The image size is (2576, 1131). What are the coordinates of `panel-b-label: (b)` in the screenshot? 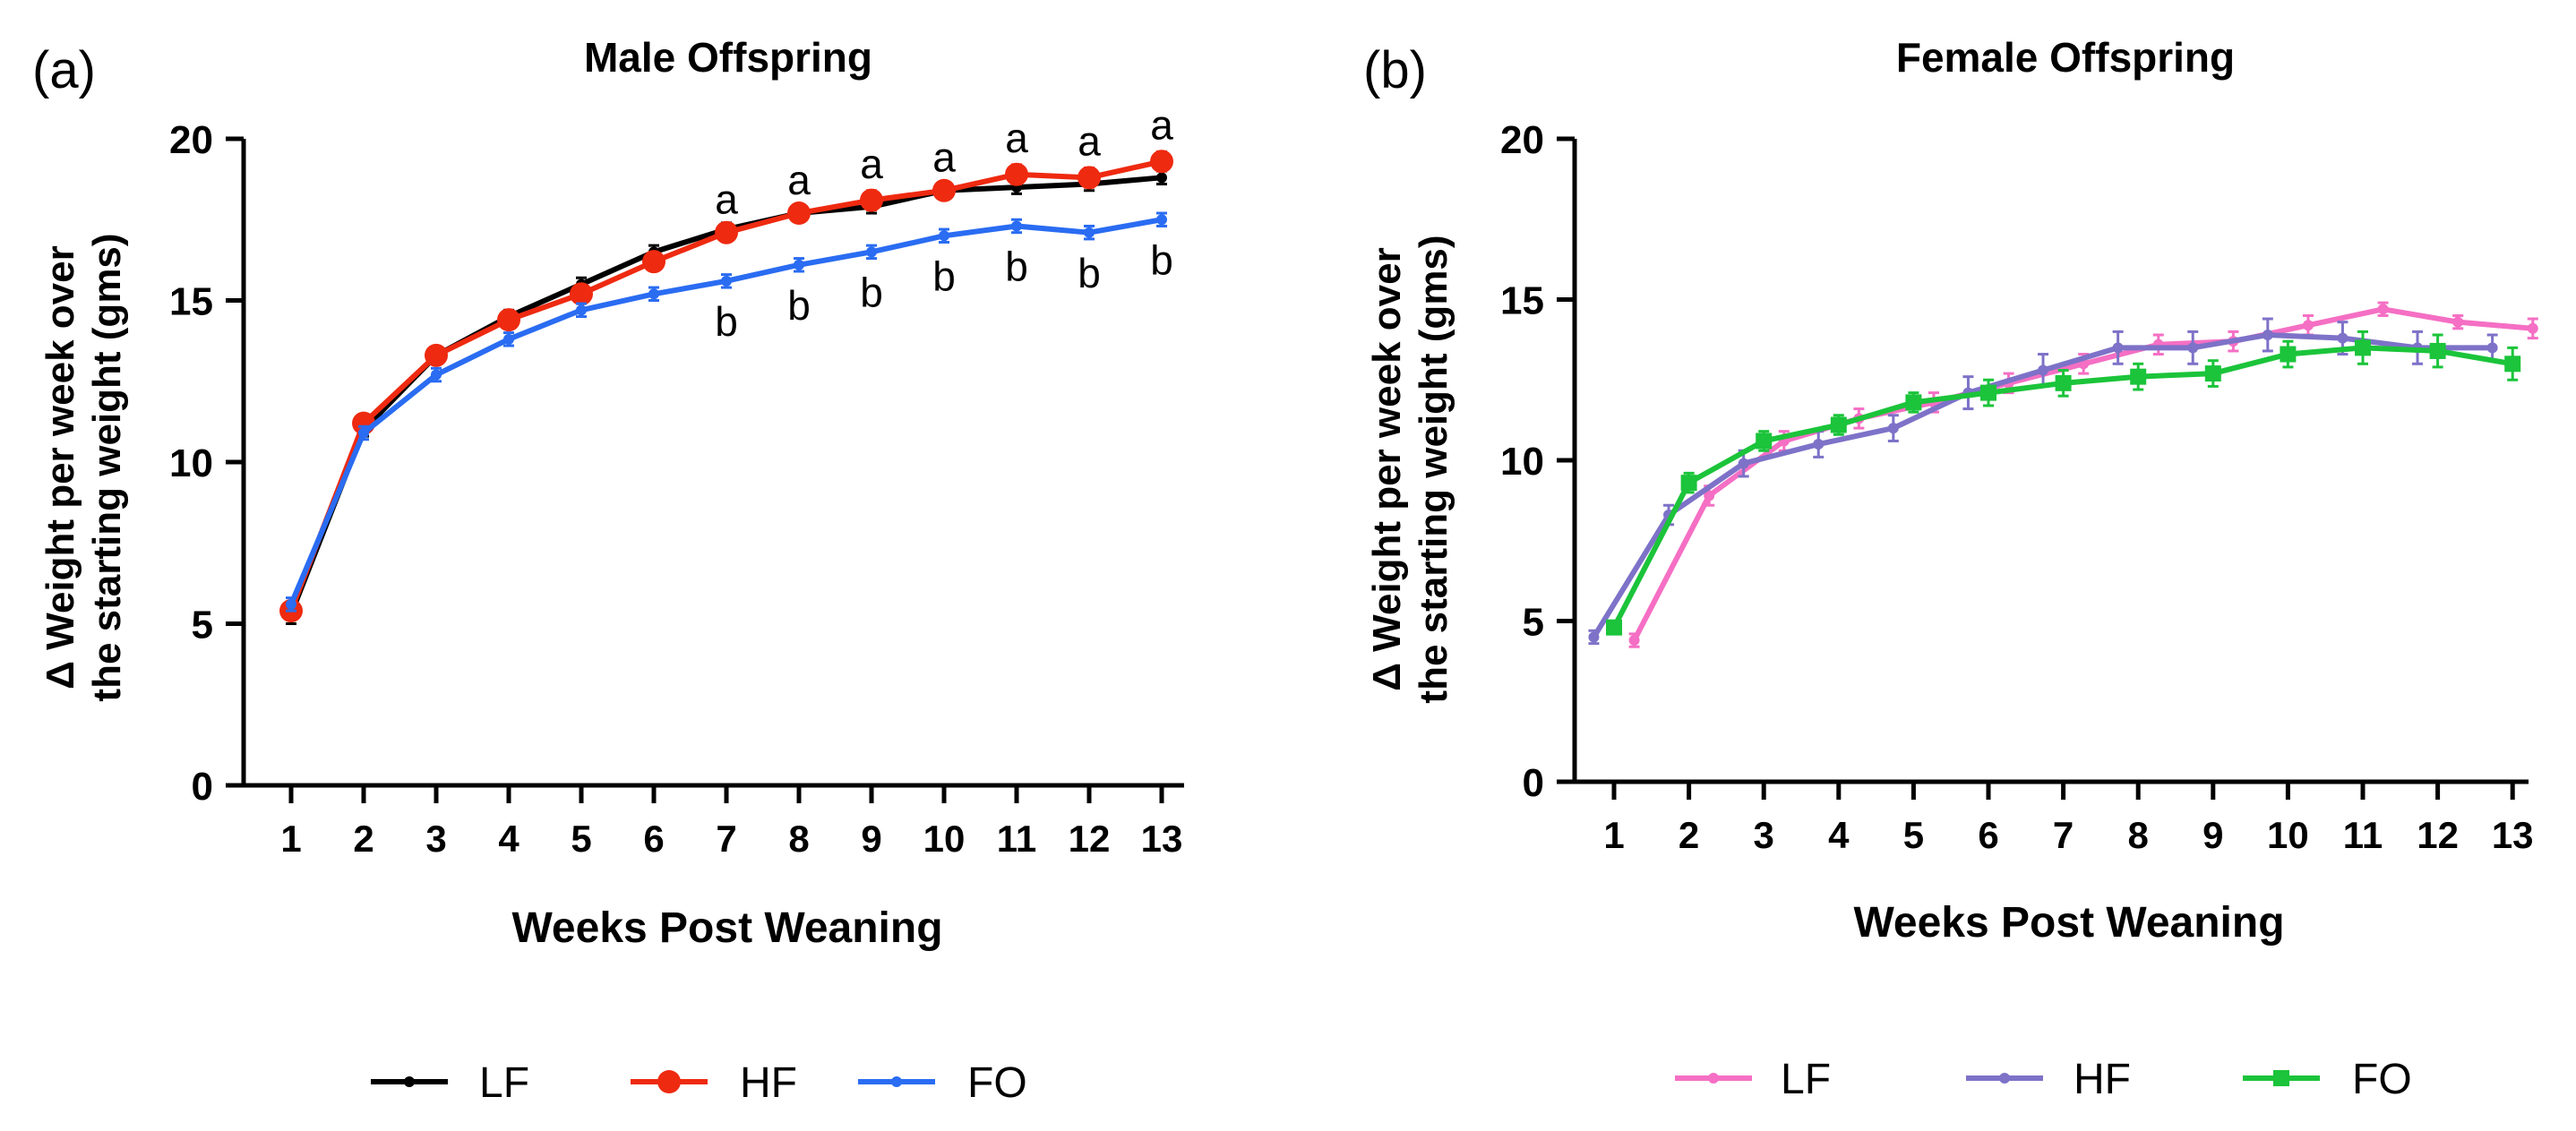 It's located at (1395, 70).